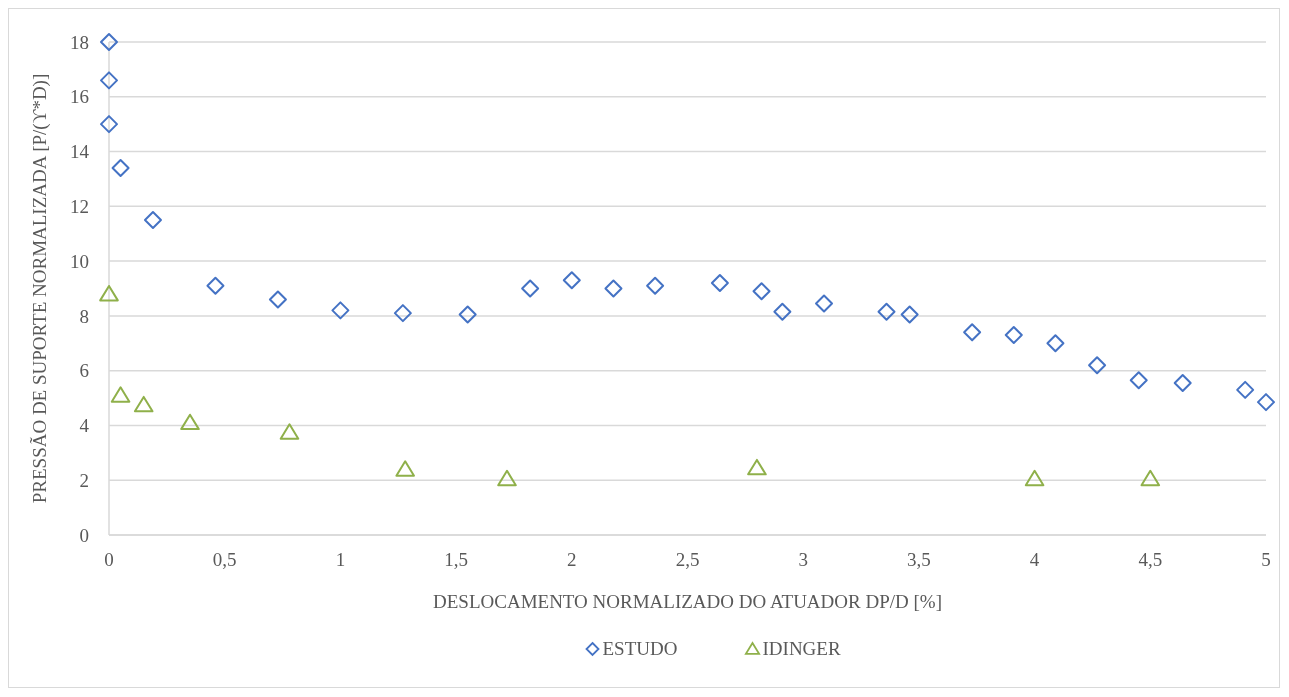 This screenshot has height=697, width=1289. I want to click on x-tick-label: 1,5, so click(456, 559).